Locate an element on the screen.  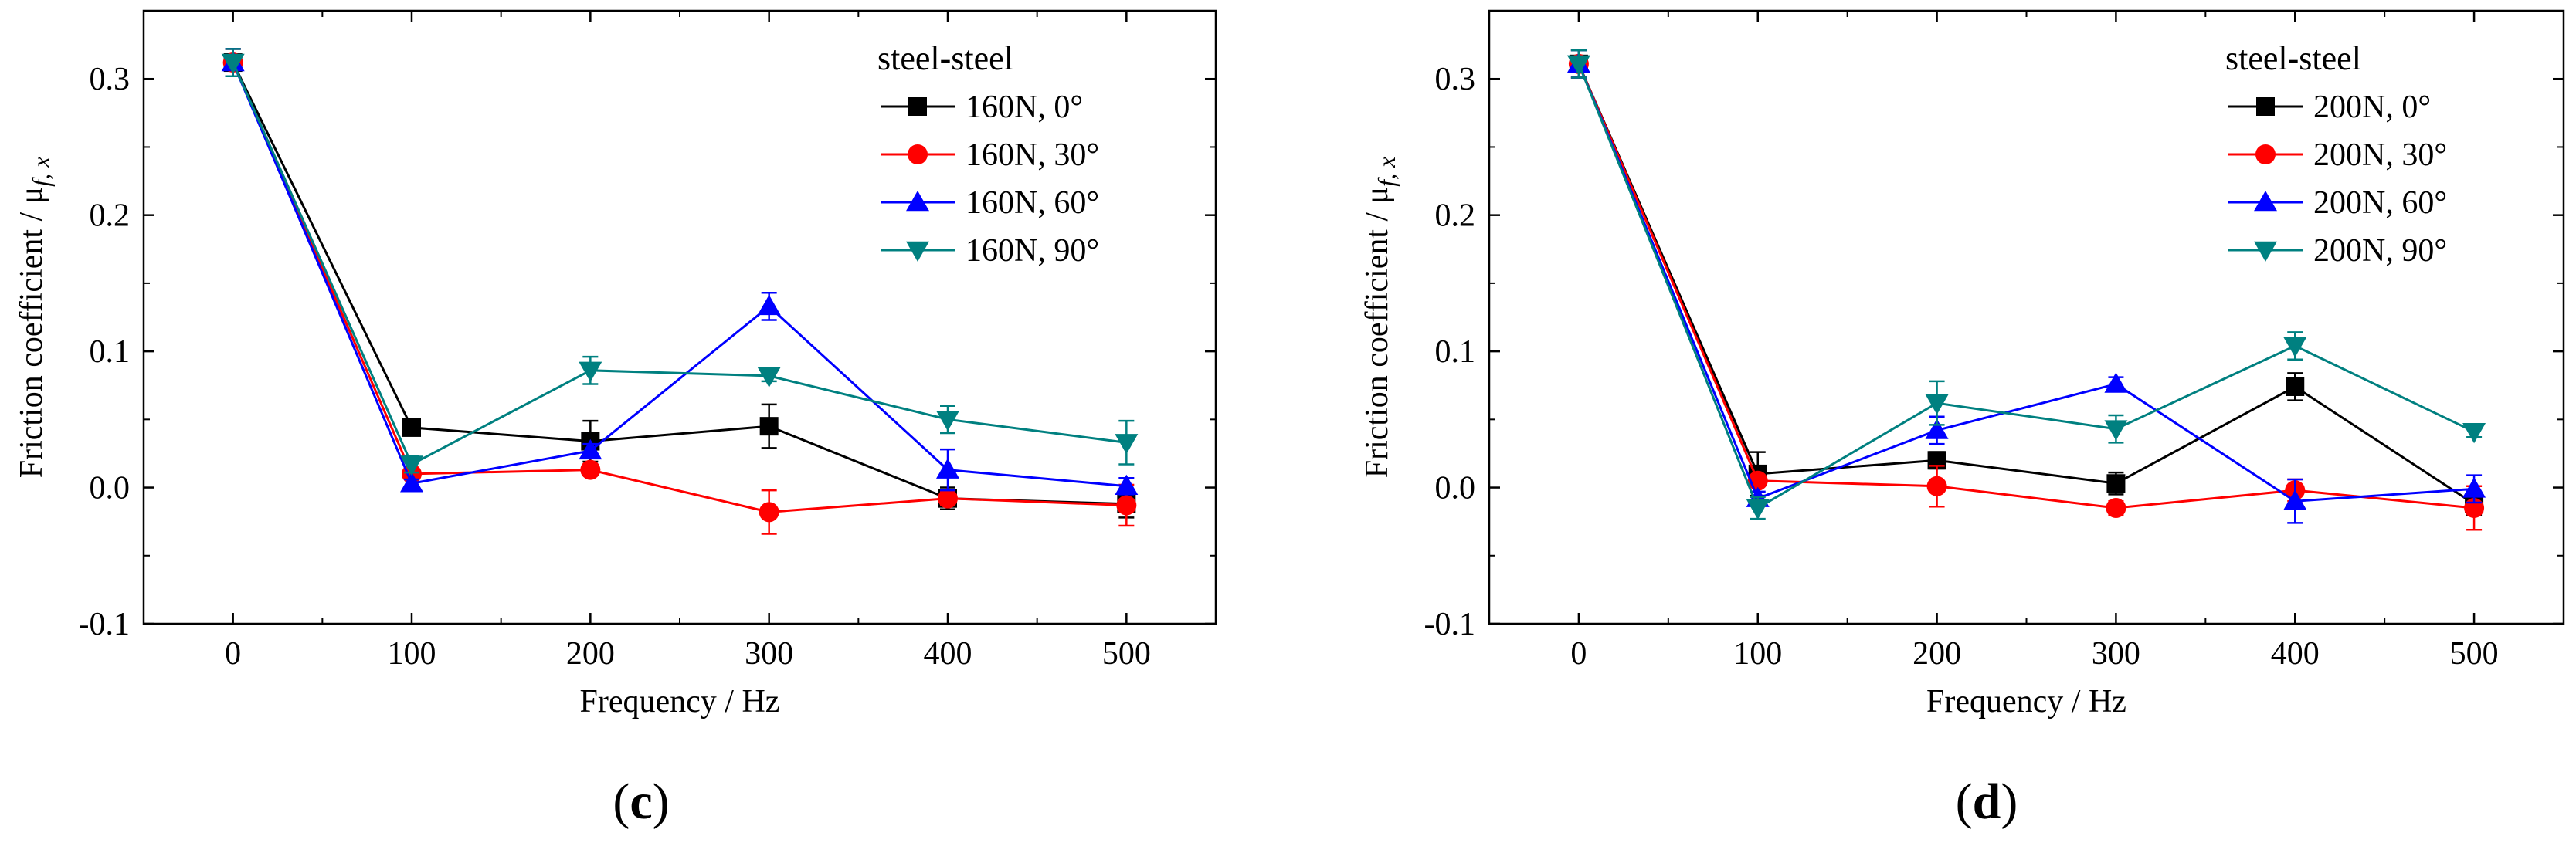
legend-item-label: 200N, 60° is located at coordinates (2380, 203).